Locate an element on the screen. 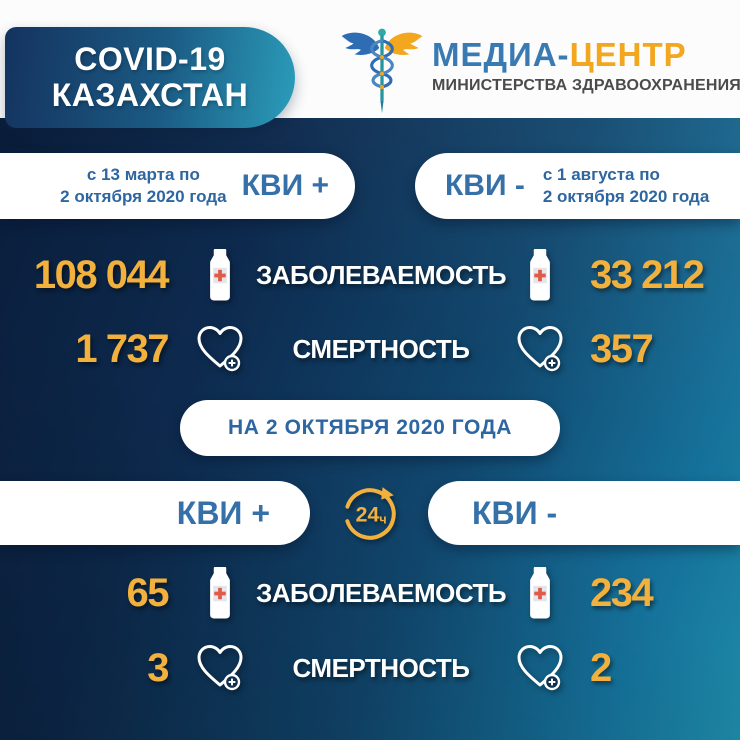 Image resolution: width=740 pixels, height=740 pixels. cumulative-kvi-minus-pill: КВИ - с 1 августа по 2 октября 2020 года is located at coordinates (577, 186).